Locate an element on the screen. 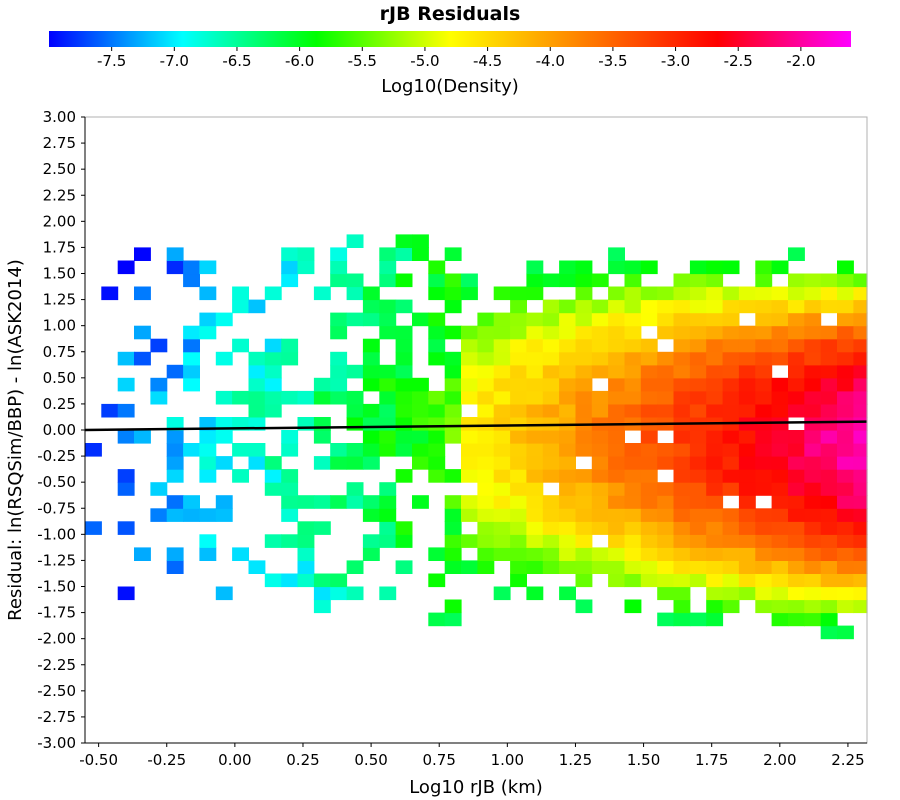  x-tick-label: -0.50 is located at coordinates (98, 760).